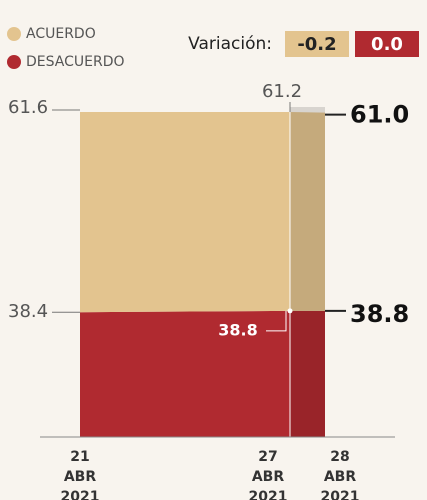 Image resolution: width=427 pixels, height=500 pixels. Describe the element at coordinates (307, 272) in the screenshot. I see `shade` at that location.